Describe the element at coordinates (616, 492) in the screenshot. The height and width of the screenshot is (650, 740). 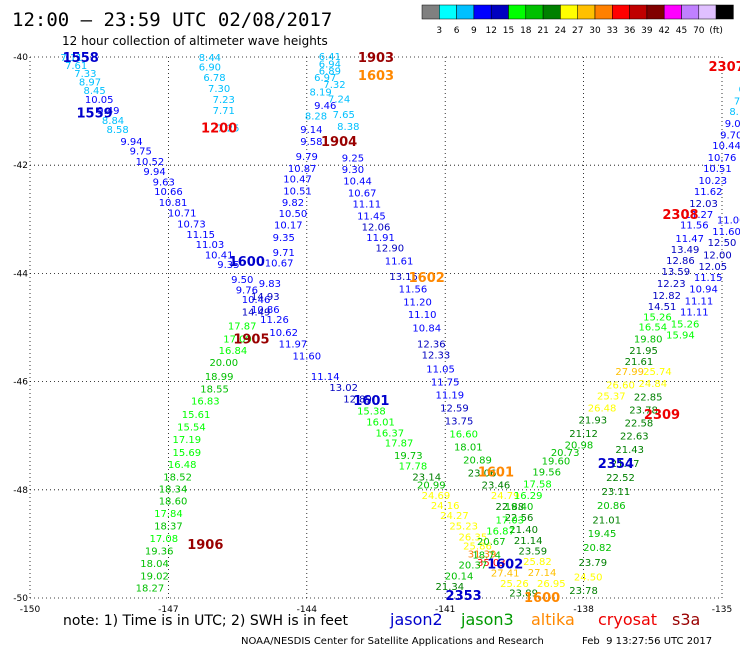
I see `swh-value: 23.11` at that location.